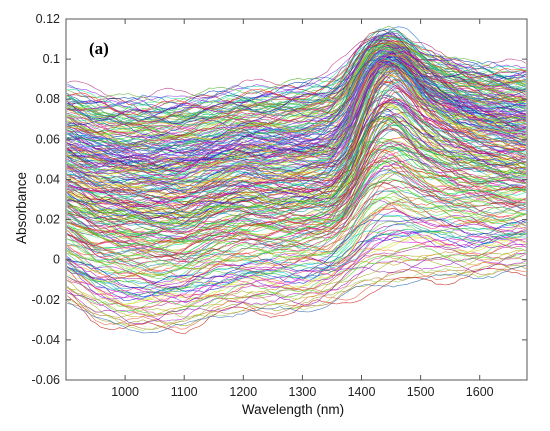  I want to click on y-tick-label: 0.12, so click(48, 19).